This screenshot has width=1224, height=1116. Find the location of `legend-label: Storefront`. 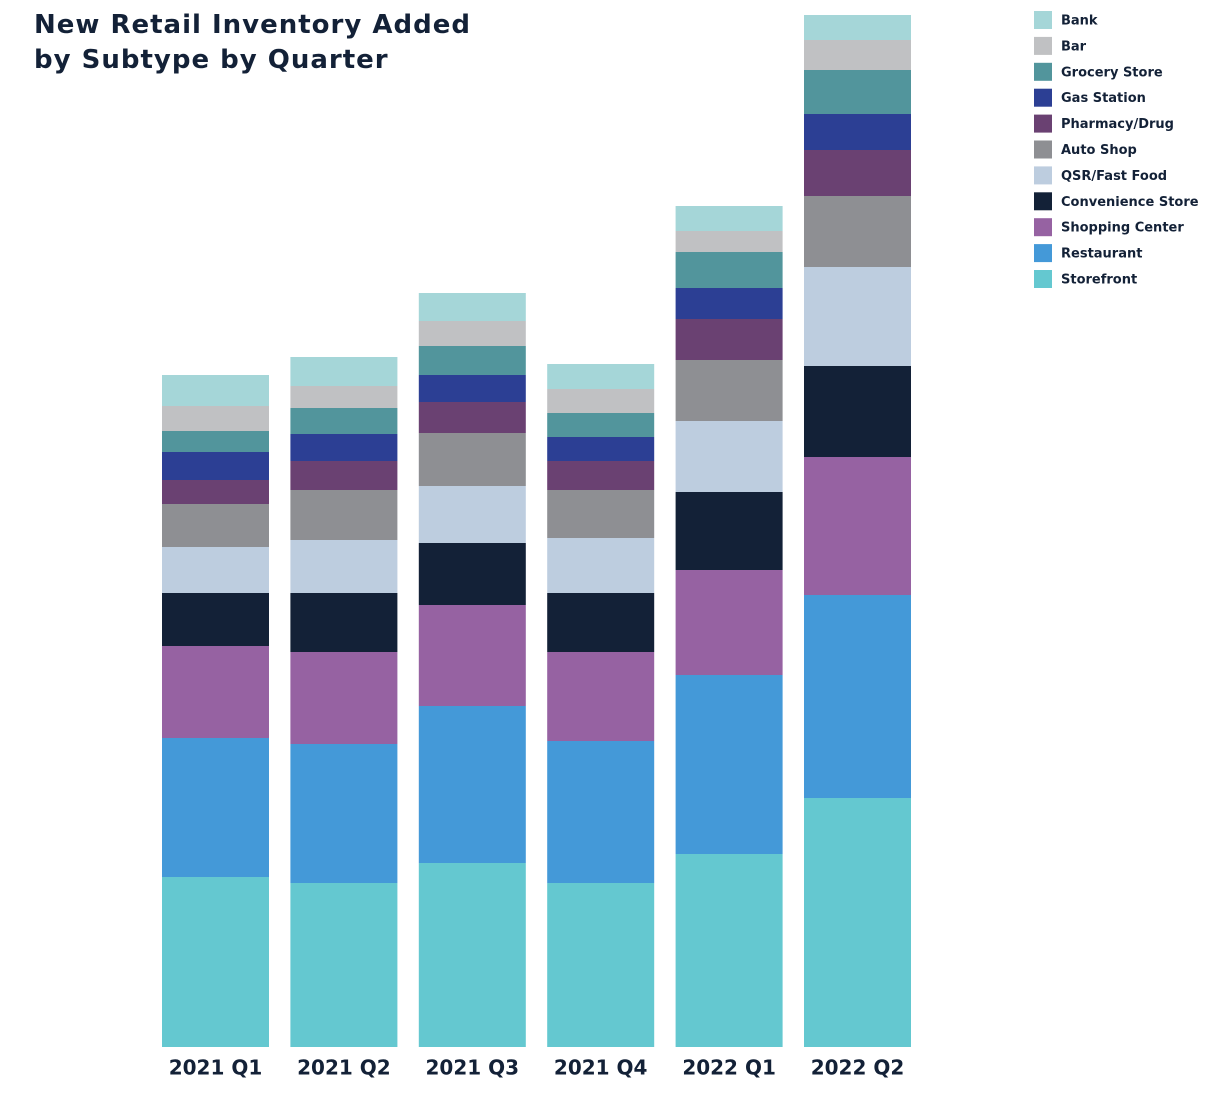

legend-label: Storefront is located at coordinates (1099, 280).